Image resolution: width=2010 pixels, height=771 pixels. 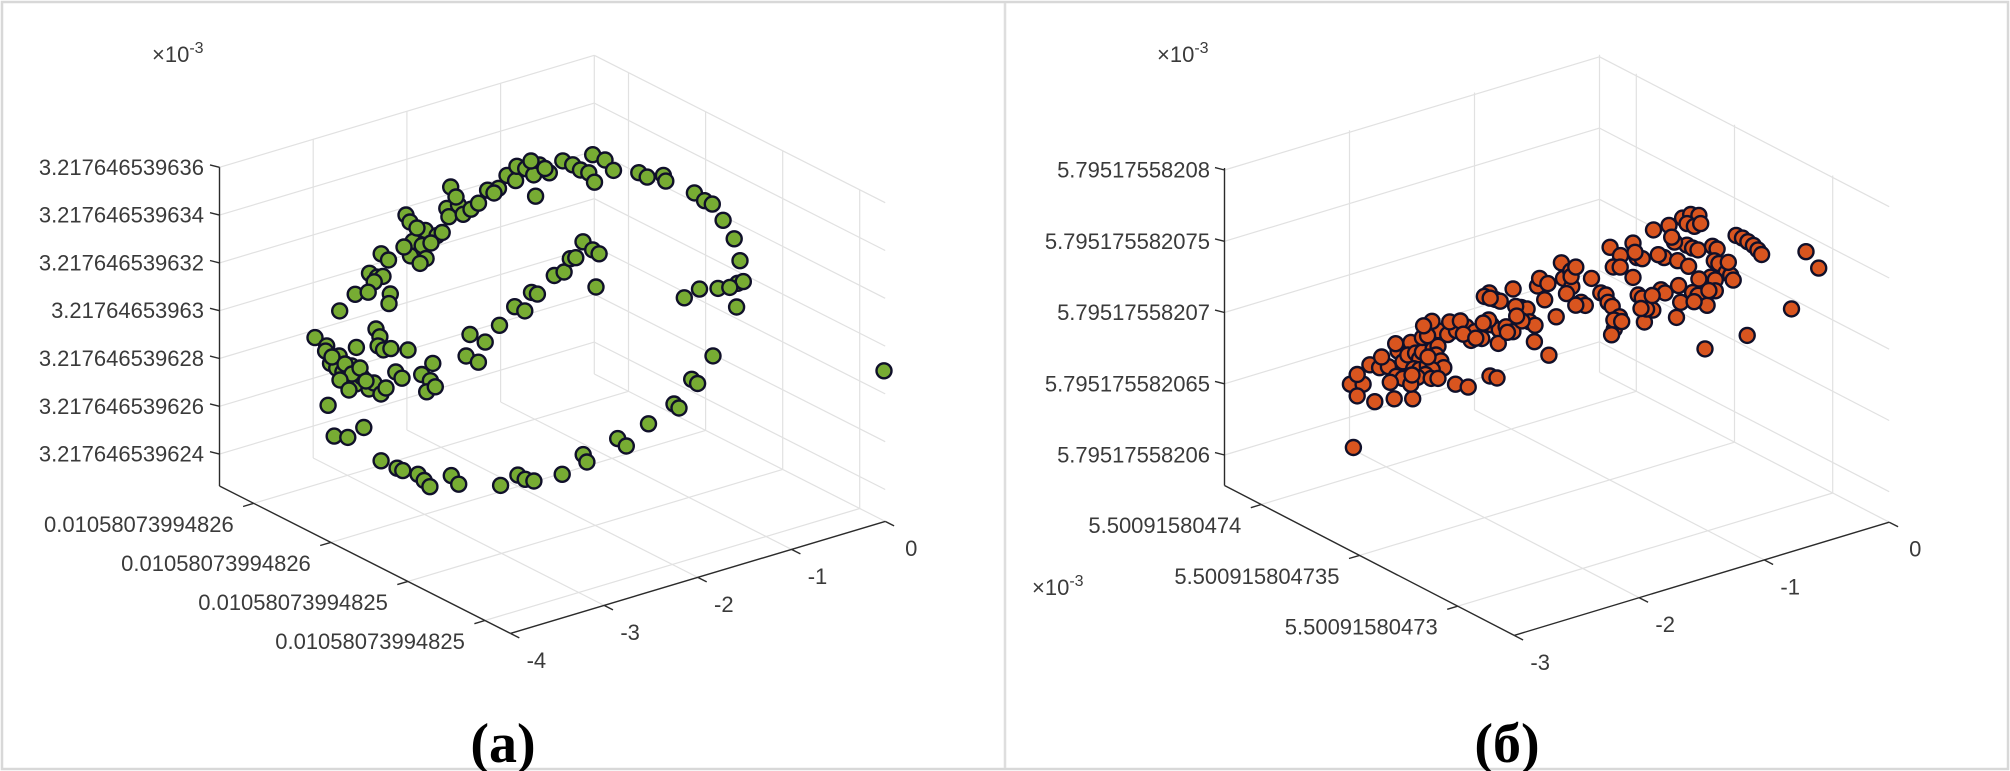 What do you see at coordinates (502, 742) in the screenshot?
I see `svg-text: (а)` at bounding box center [502, 742].